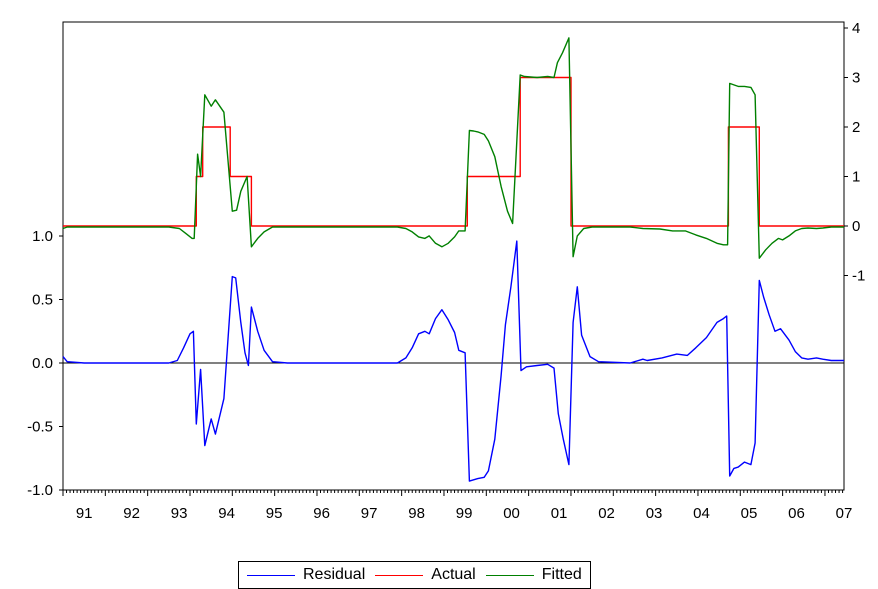 This screenshot has height=589, width=878. I want to click on legend-label-residual: Residual, so click(334, 574).